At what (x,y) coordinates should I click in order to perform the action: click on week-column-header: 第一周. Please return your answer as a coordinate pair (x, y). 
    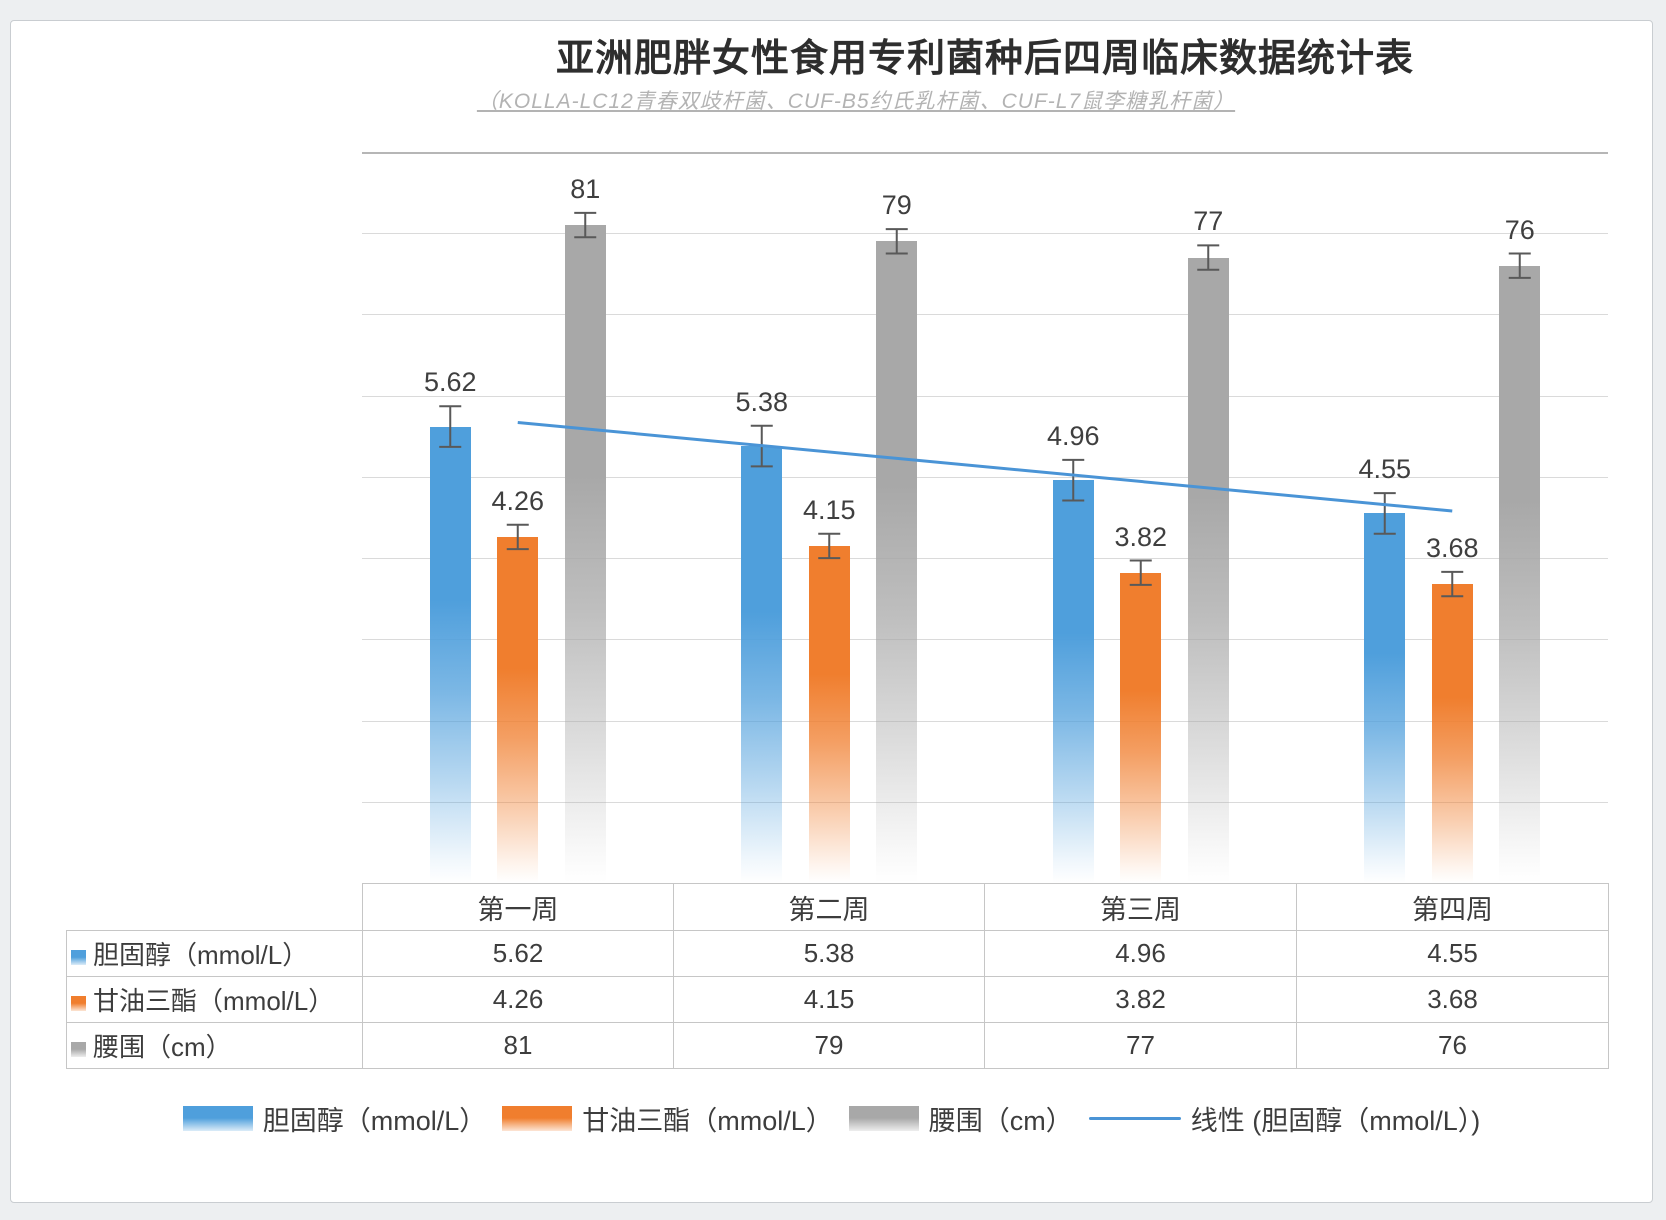
    Looking at the image, I should click on (518, 907).